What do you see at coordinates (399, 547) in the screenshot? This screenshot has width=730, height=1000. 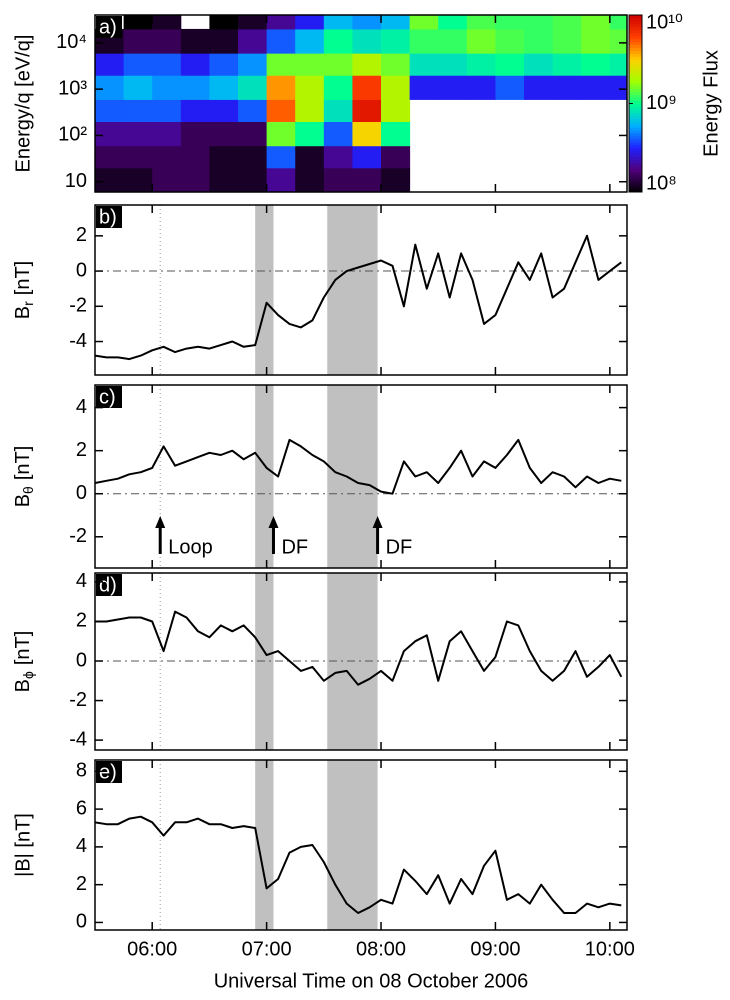 I see `annotation-label: DF` at bounding box center [399, 547].